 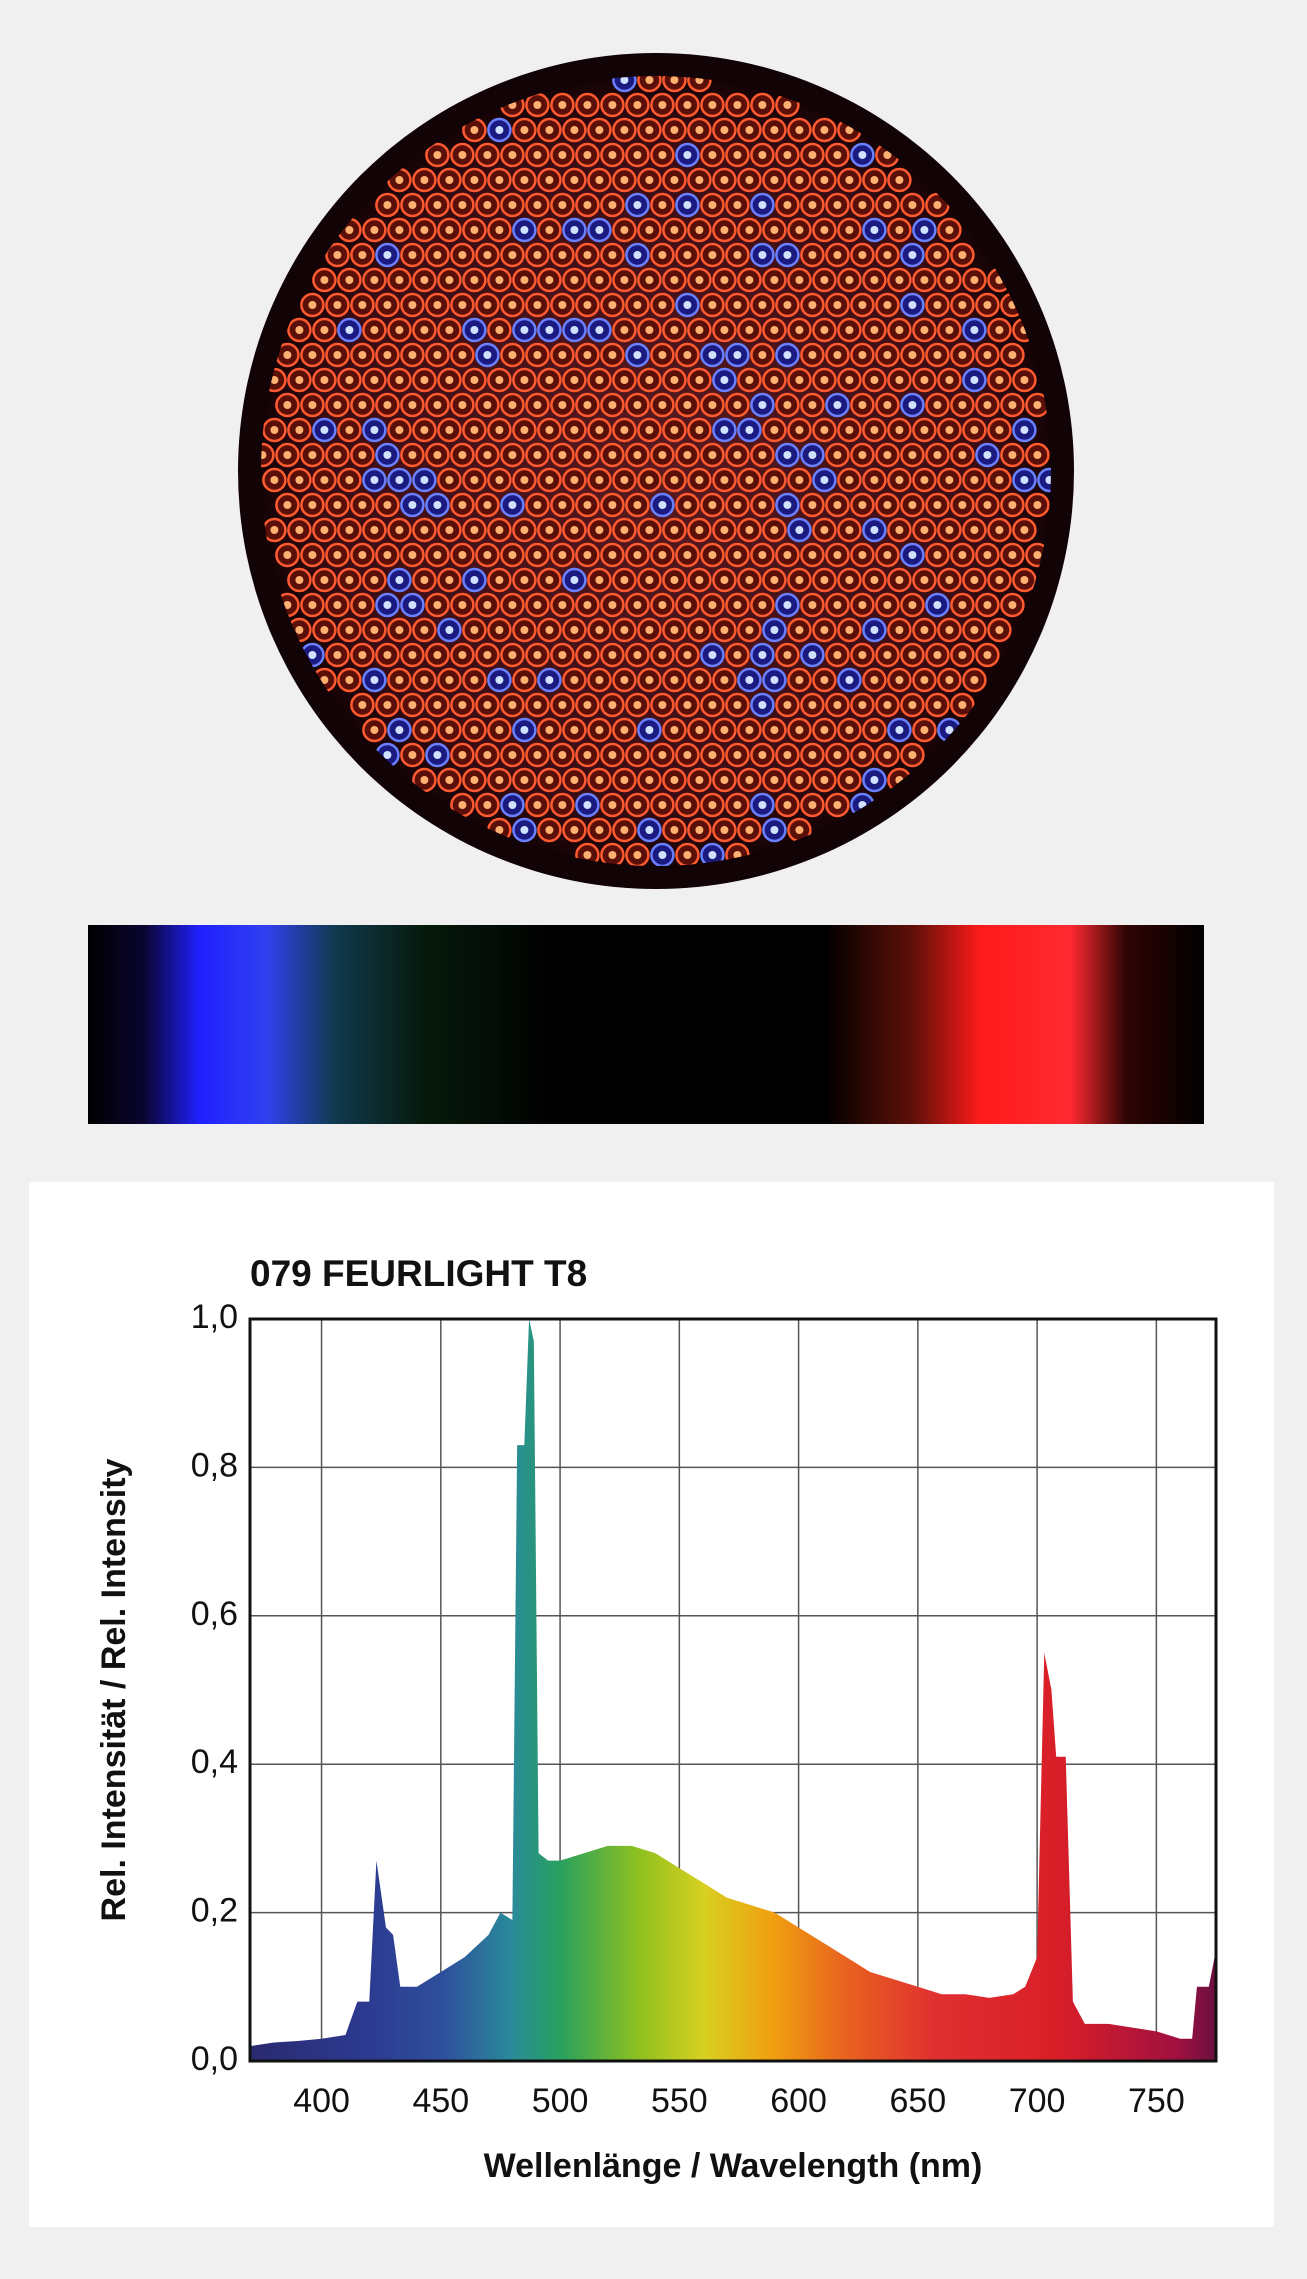 What do you see at coordinates (214, 1614) in the screenshot?
I see `y-tick-label: 0,6` at bounding box center [214, 1614].